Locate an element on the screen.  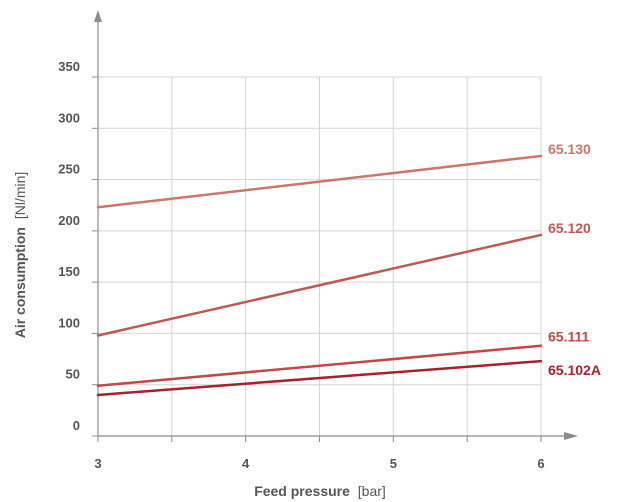
y-axis-title: Air consumption [Nl/min] is located at coordinates (20, 255).